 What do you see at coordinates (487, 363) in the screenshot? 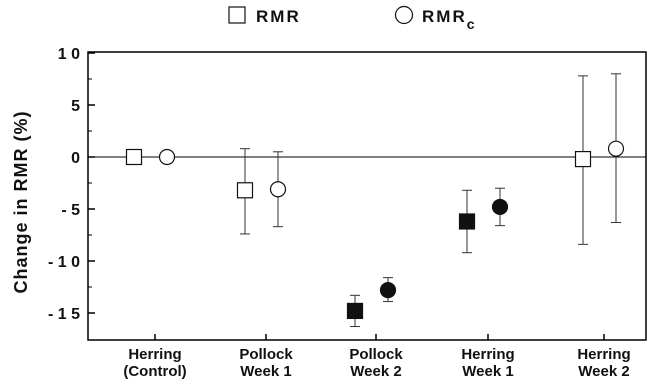
I see `category-label: Herring Week 1` at bounding box center [487, 363].